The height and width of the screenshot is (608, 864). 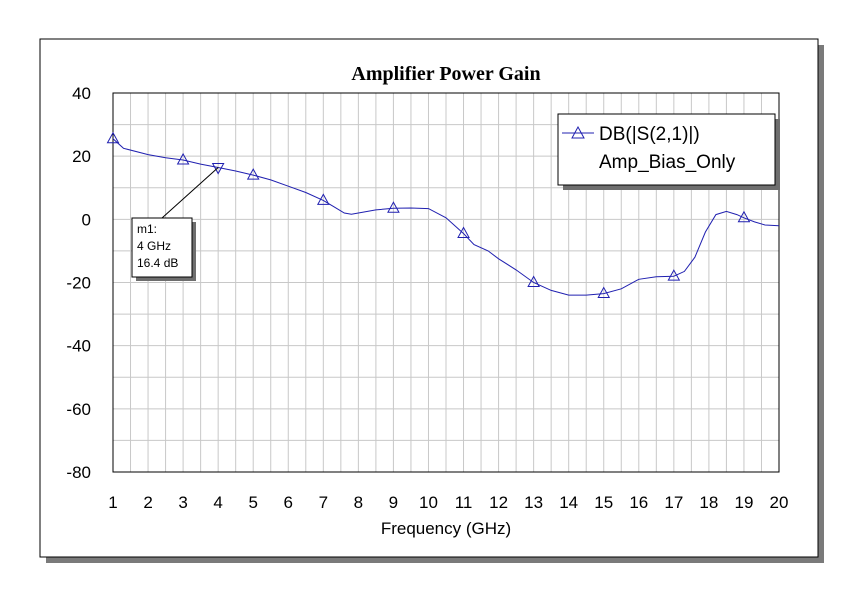 I want to click on x-tick-label: 11, so click(x=464, y=502).